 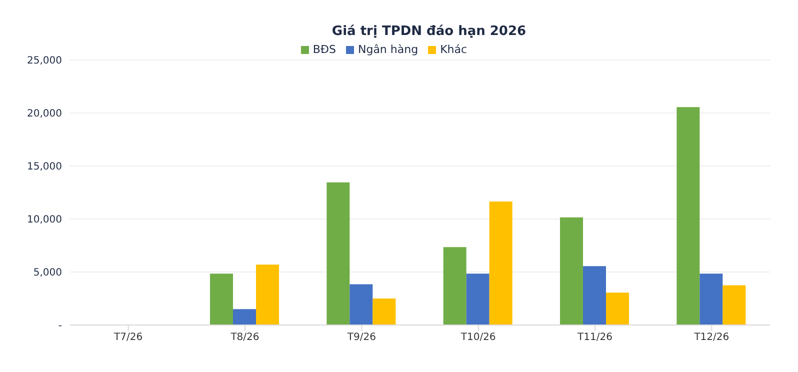 What do you see at coordinates (47, 273) in the screenshot?
I see `y-tick-label: 5,000` at bounding box center [47, 273].